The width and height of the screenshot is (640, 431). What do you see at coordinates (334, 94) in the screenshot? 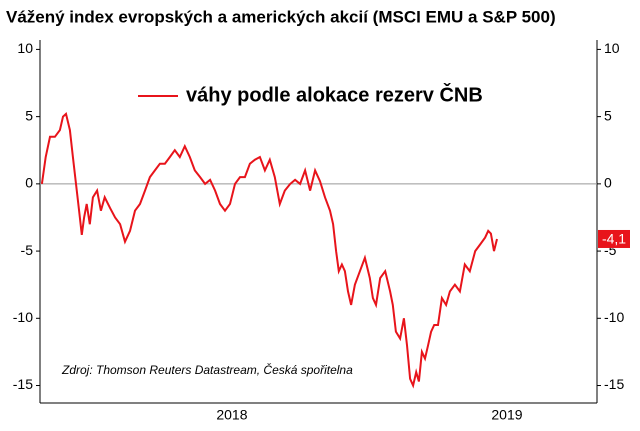
I see `legend-label: váhy podle alokace rezerv ČNB` at bounding box center [334, 94].